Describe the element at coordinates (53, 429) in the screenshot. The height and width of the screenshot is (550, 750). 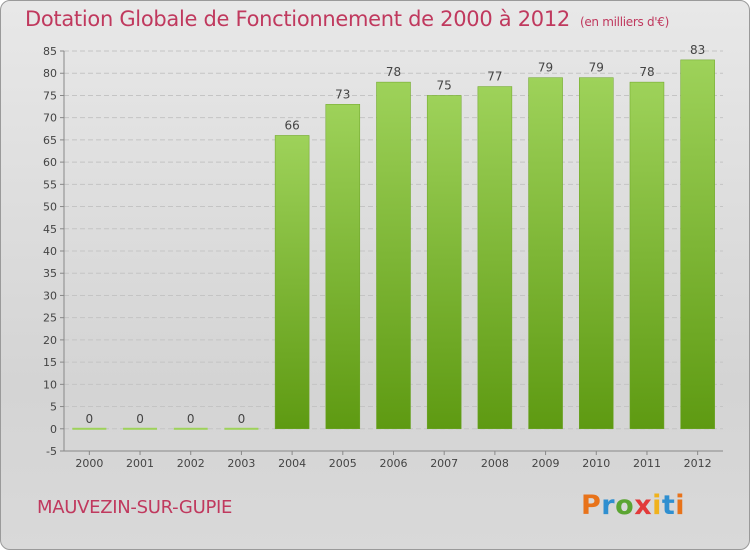
I see `y-tick-label: 0` at that location.